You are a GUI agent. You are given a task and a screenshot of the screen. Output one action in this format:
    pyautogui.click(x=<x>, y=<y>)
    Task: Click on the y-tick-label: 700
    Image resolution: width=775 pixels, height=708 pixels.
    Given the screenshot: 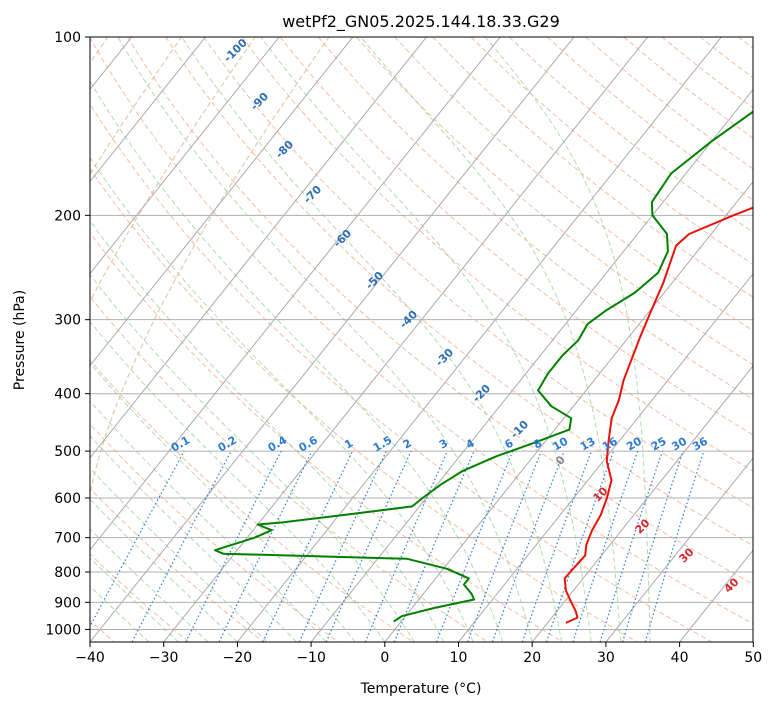 What is the action you would take?
    pyautogui.click(x=67, y=539)
    